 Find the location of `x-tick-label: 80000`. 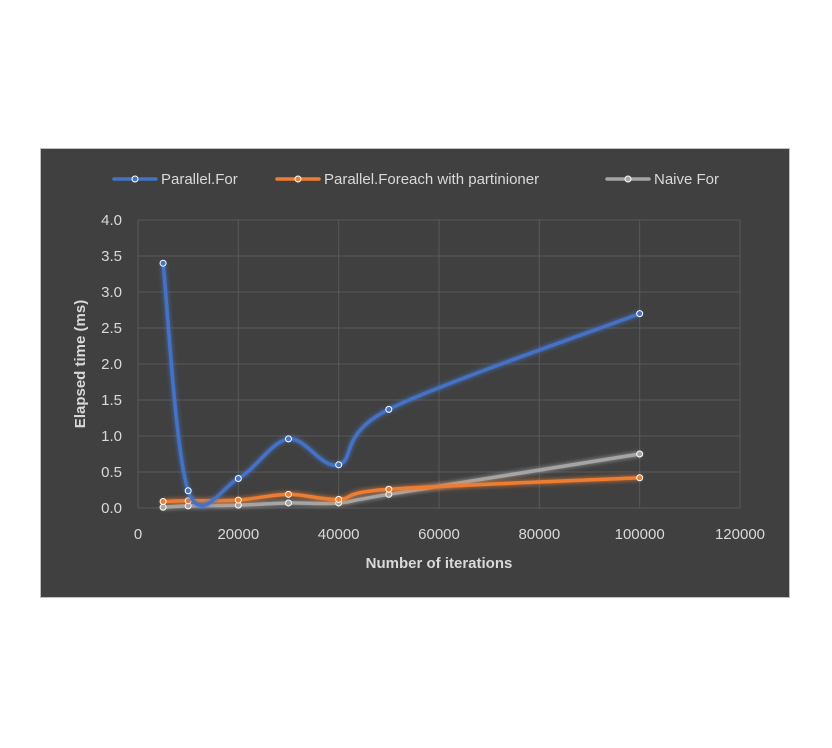

x-tick-label: 80000 is located at coordinates (539, 534).